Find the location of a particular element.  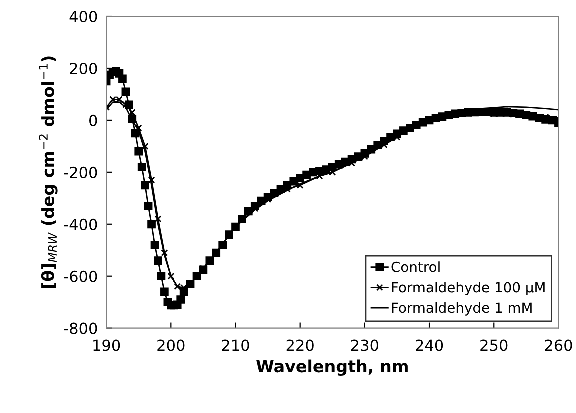

x-tick-label: 240 is located at coordinates (430, 346).